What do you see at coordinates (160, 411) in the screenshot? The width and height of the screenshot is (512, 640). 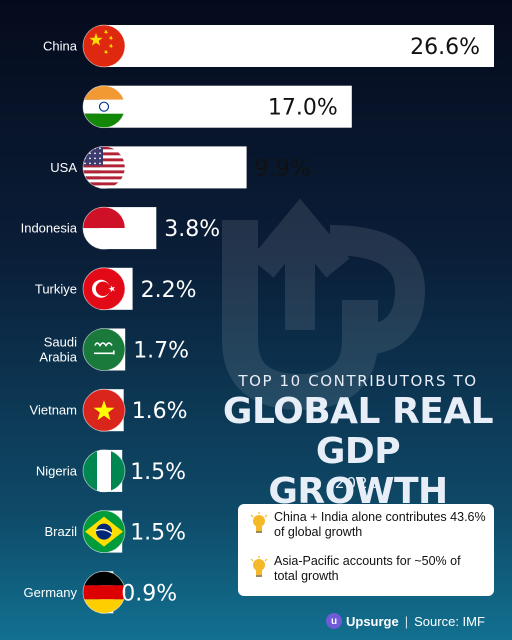 I see `value-label-vietnam: 1.6%` at bounding box center [160, 411].